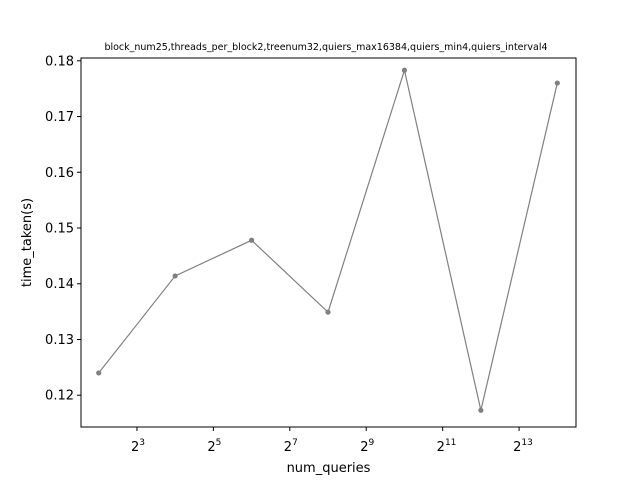 This screenshot has width=640, height=480. What do you see at coordinates (27, 242) in the screenshot?
I see `y-axis-label: time_taken(s)` at bounding box center [27, 242].